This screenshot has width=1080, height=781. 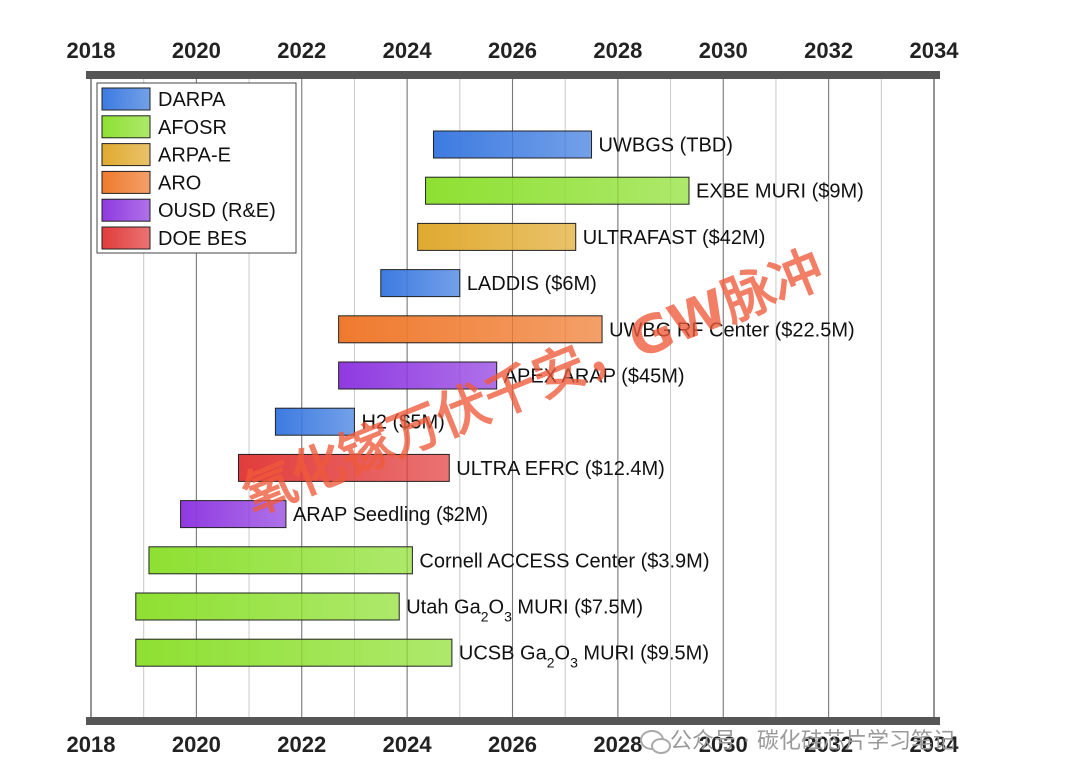 What do you see at coordinates (294, 652) in the screenshot?
I see `bar-ucsb-ga2o3-muri-9-5m` at bounding box center [294, 652].